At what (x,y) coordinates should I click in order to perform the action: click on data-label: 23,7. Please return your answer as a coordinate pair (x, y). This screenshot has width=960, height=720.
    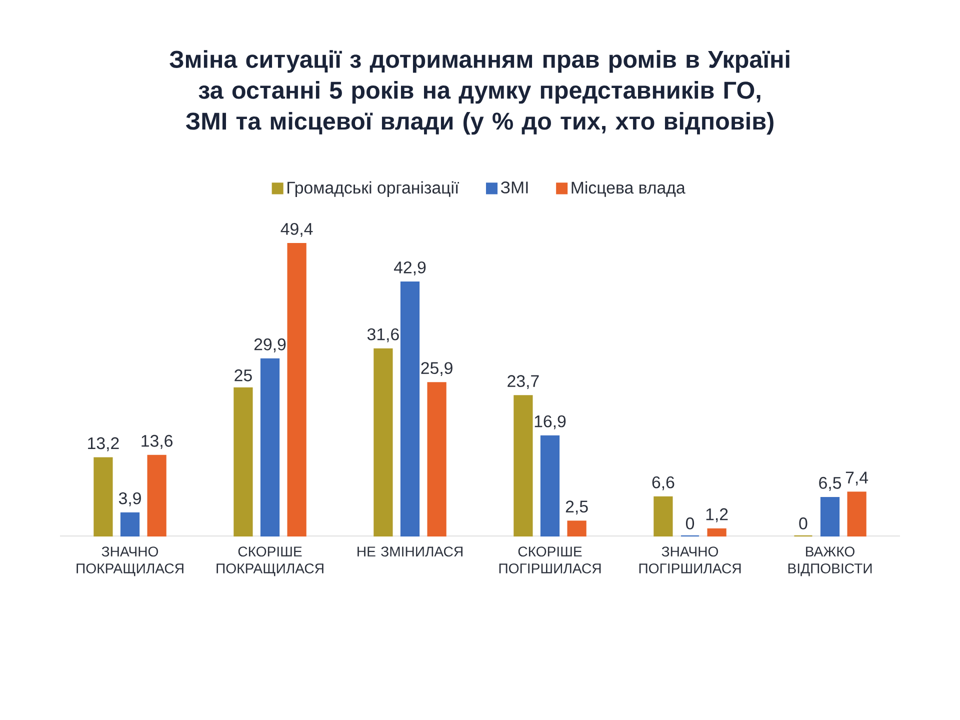
    Looking at the image, I should click on (523, 382).